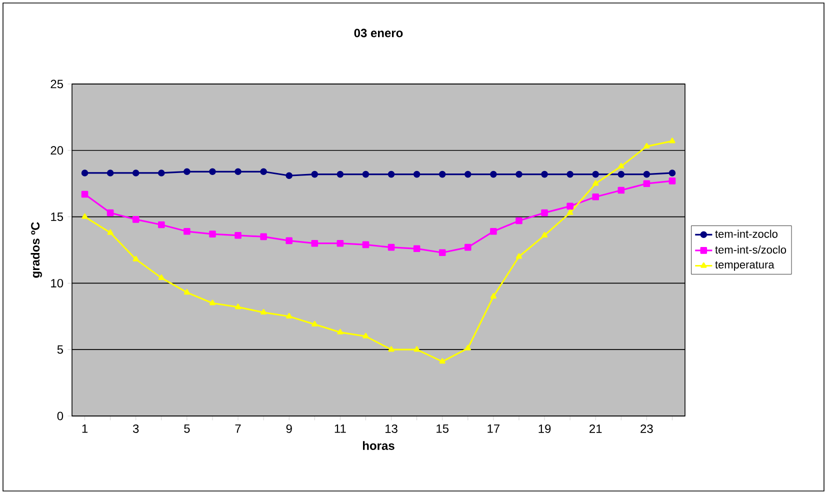 The image size is (827, 494). Describe the element at coordinates (744, 266) in the screenshot. I see `legend-label: temperatura` at that location.